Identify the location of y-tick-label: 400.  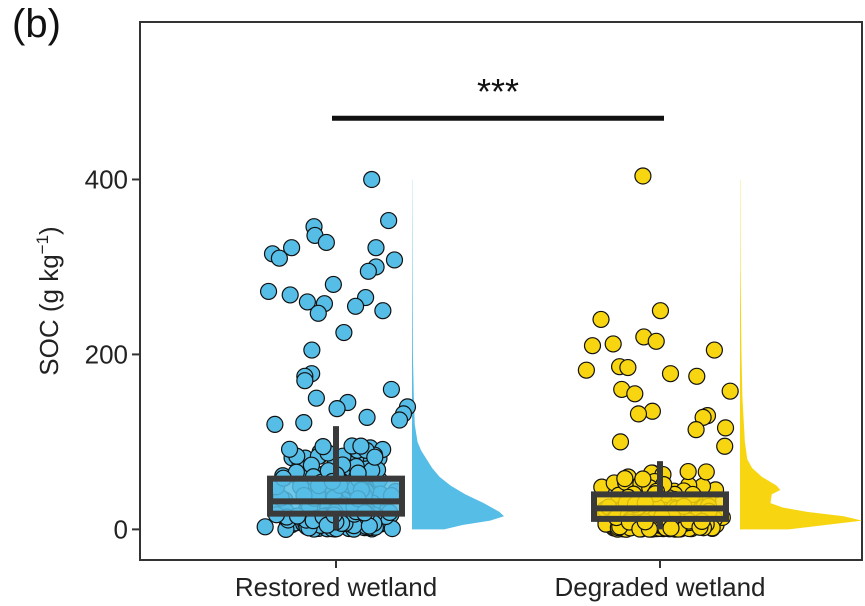
(106, 179).